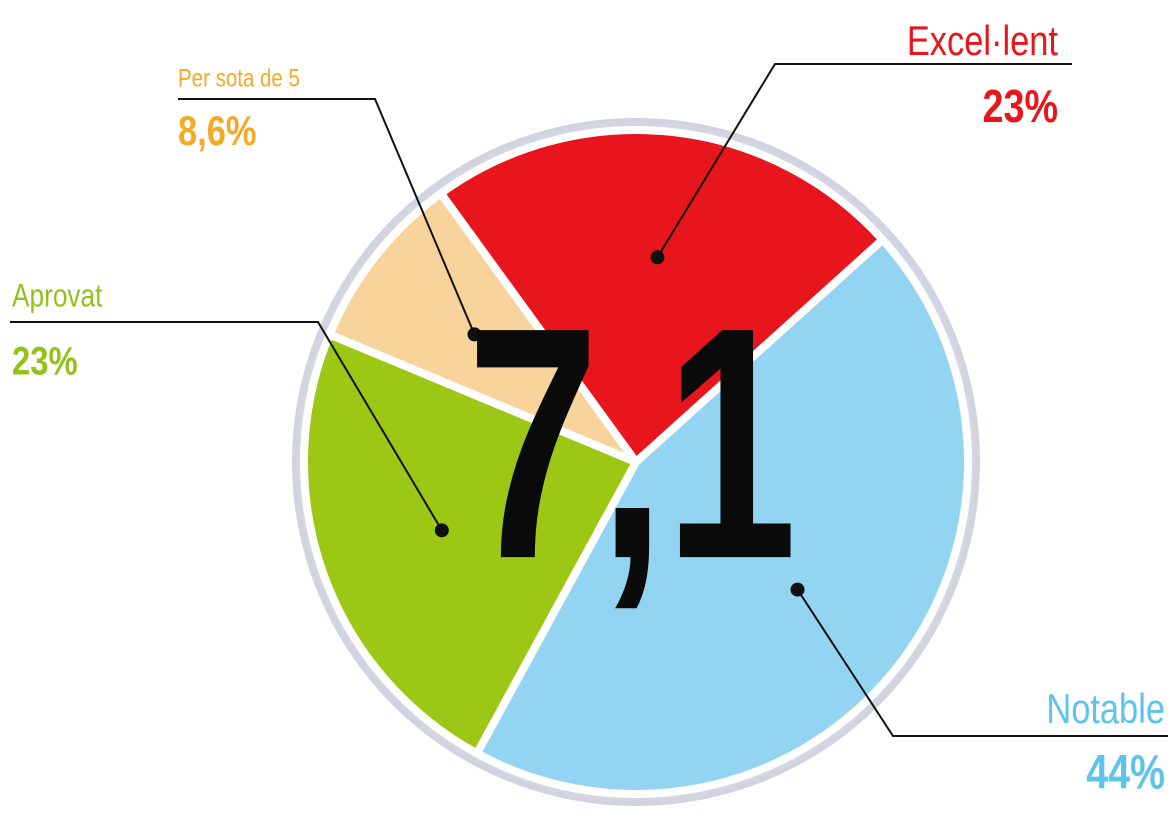  What do you see at coordinates (1105, 709) in the screenshot?
I see `category-label: Notable` at bounding box center [1105, 709].